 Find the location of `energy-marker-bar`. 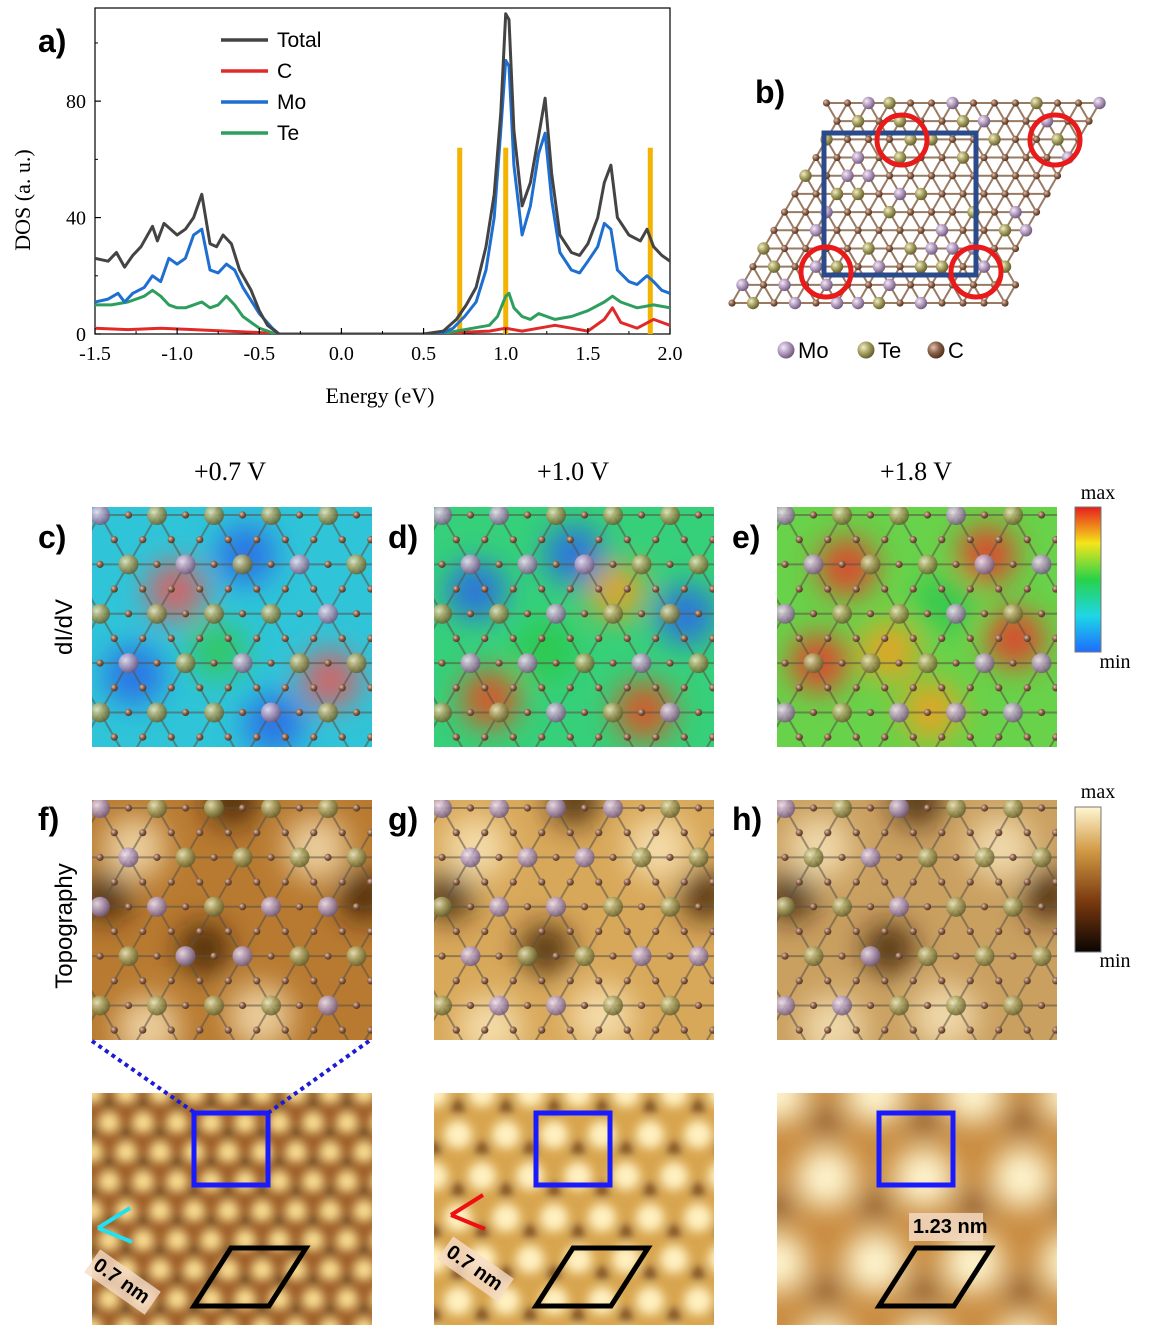

energy-marker-bar is located at coordinates (460, 240).